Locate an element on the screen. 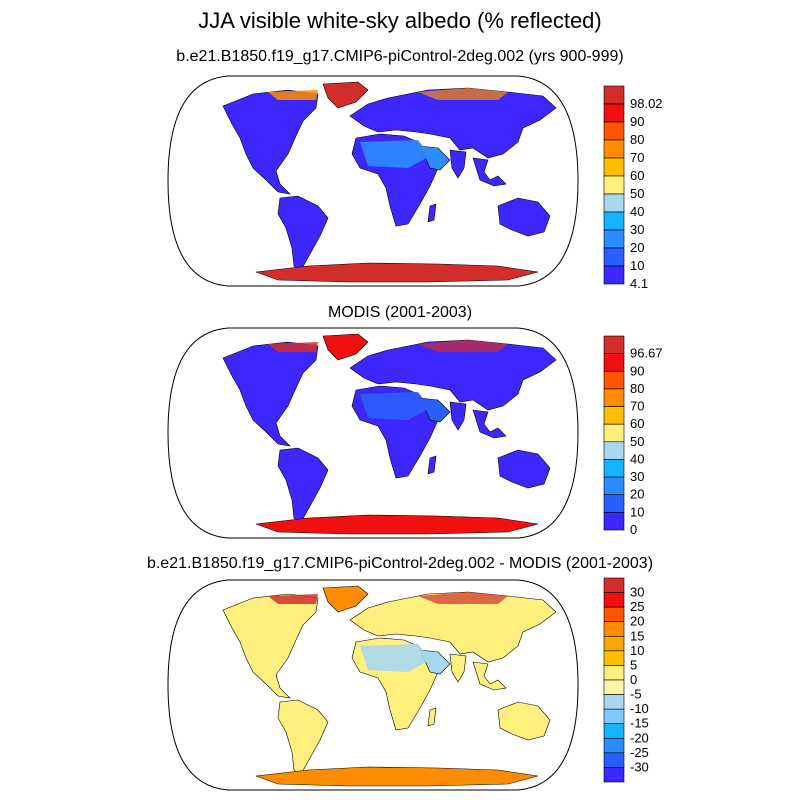  colorbar: 96.67 90 80 70 60 50 40 30 20 10 0 is located at coordinates (633, 436).